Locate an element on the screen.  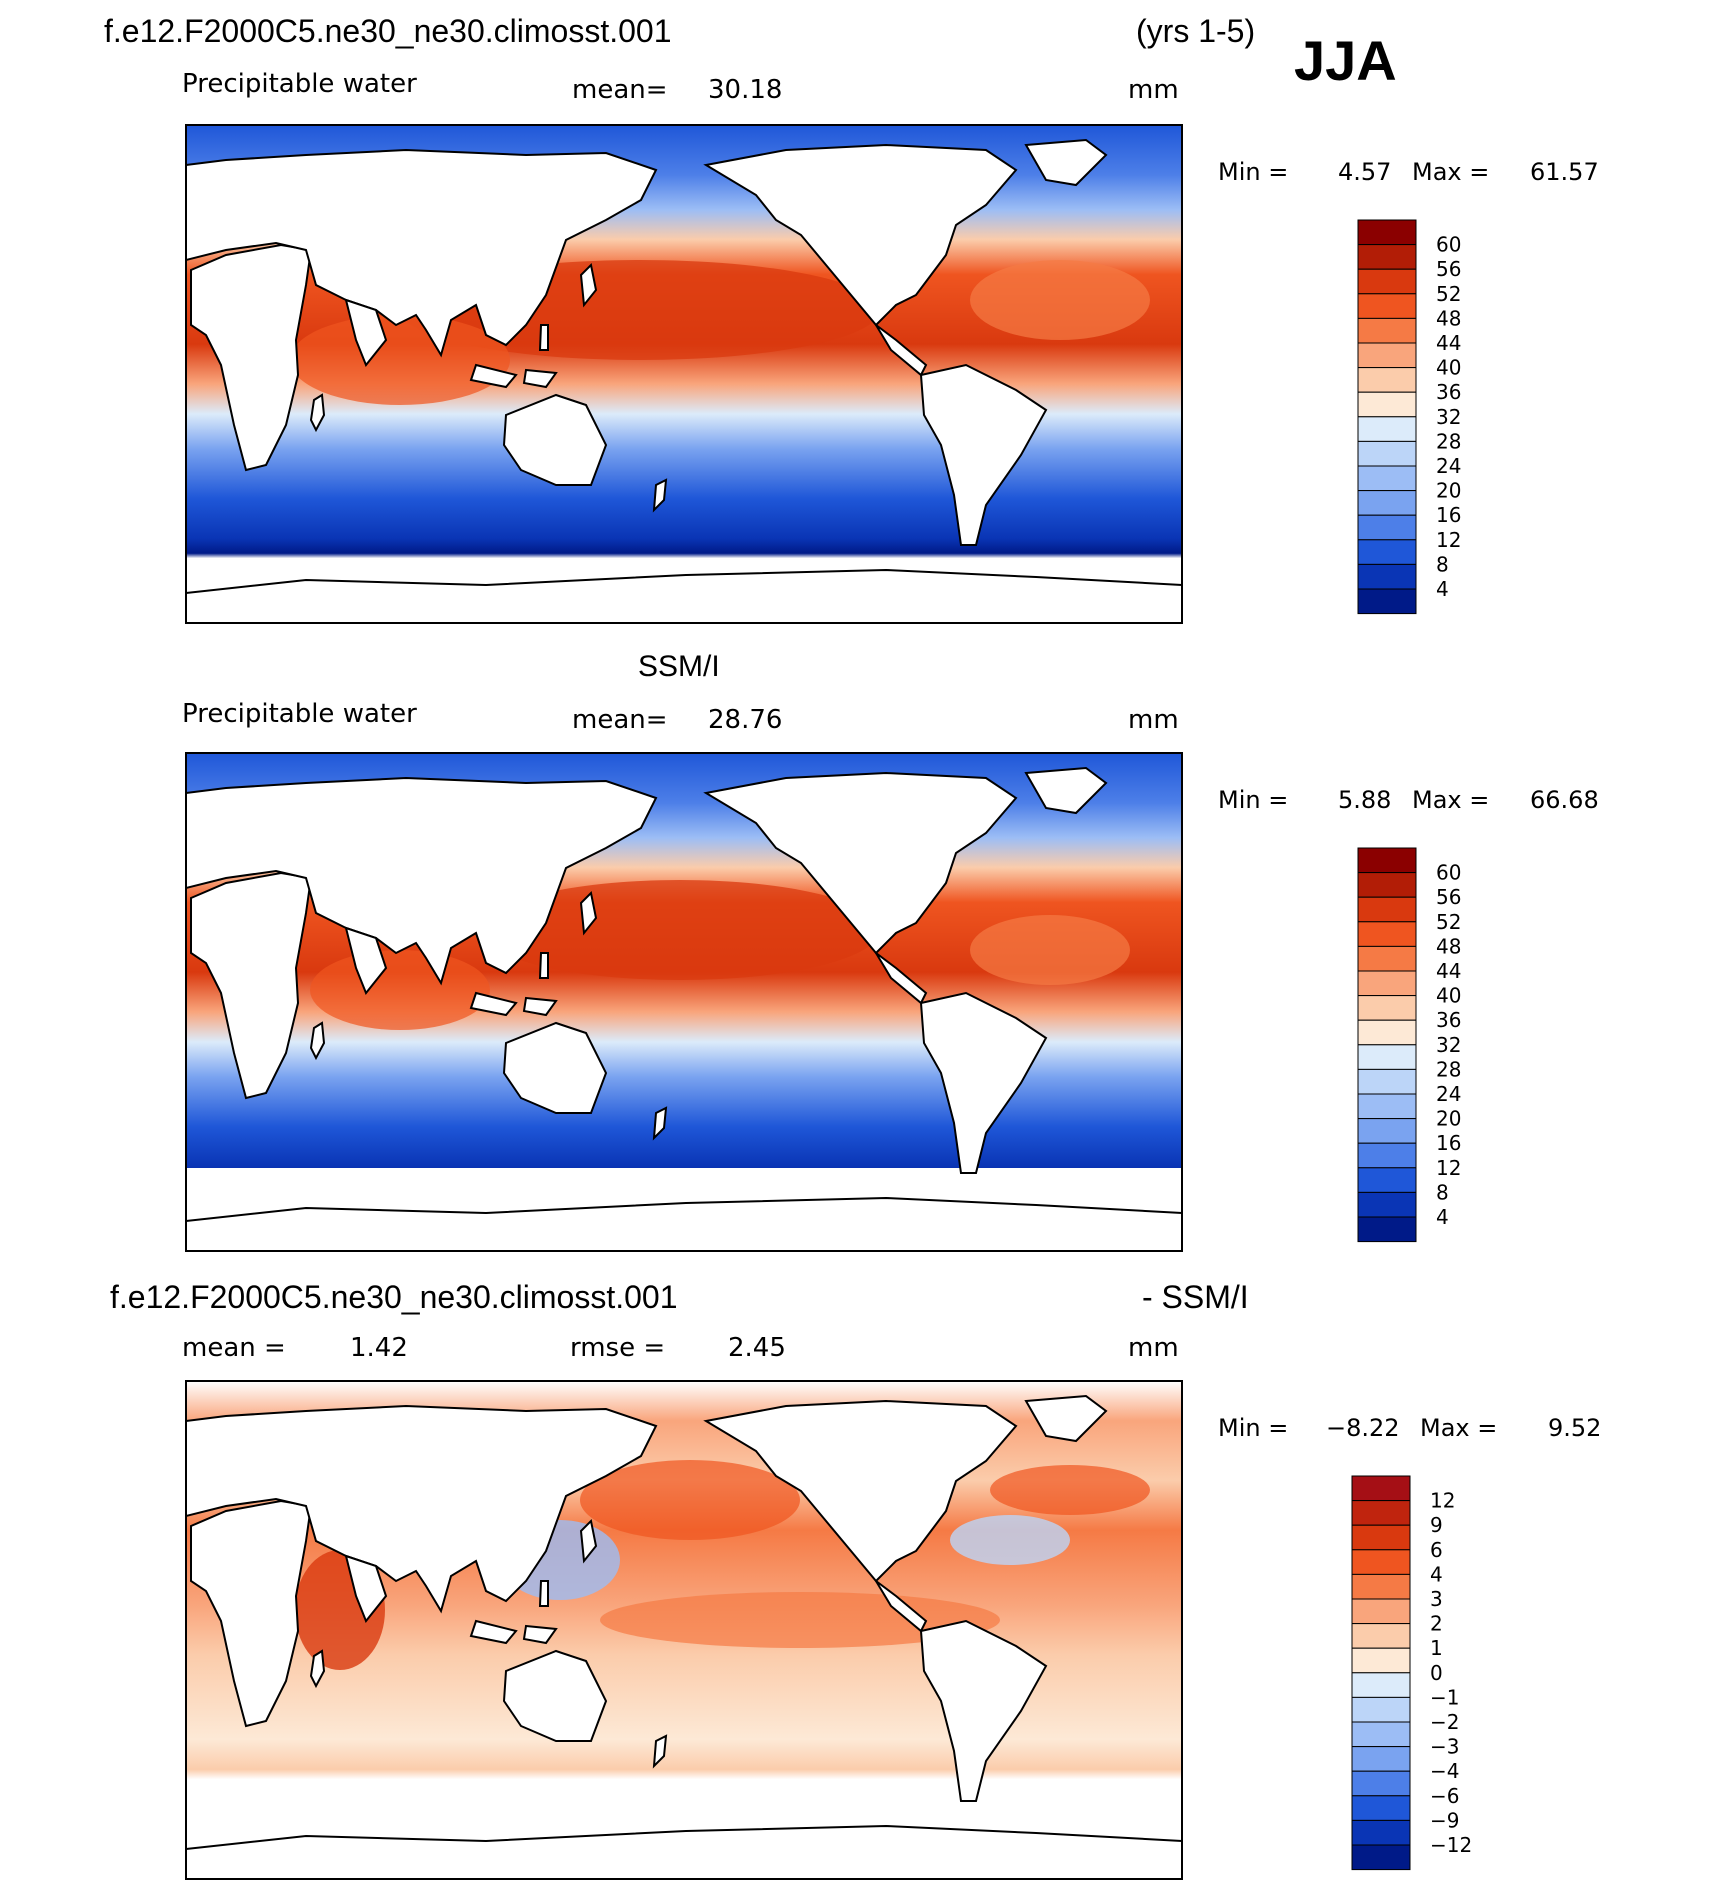
colorbar-tick-label: −2 is located at coordinates (1444, 1722).